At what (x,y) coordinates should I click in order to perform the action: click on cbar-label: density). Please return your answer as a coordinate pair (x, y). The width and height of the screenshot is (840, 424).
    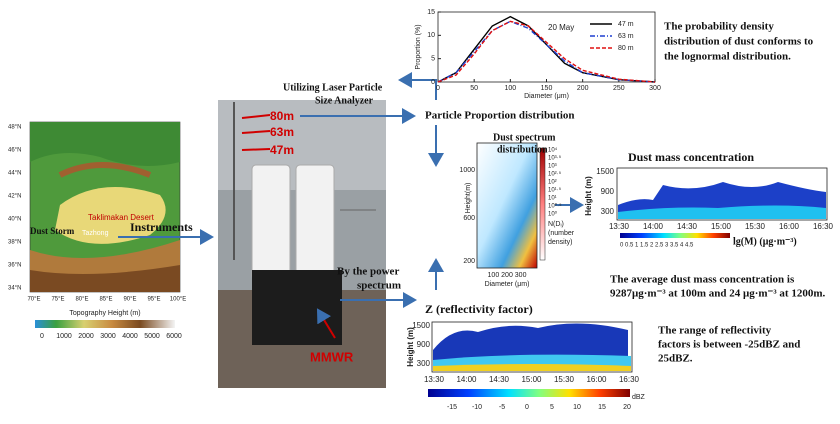
    Looking at the image, I should click on (560, 242).